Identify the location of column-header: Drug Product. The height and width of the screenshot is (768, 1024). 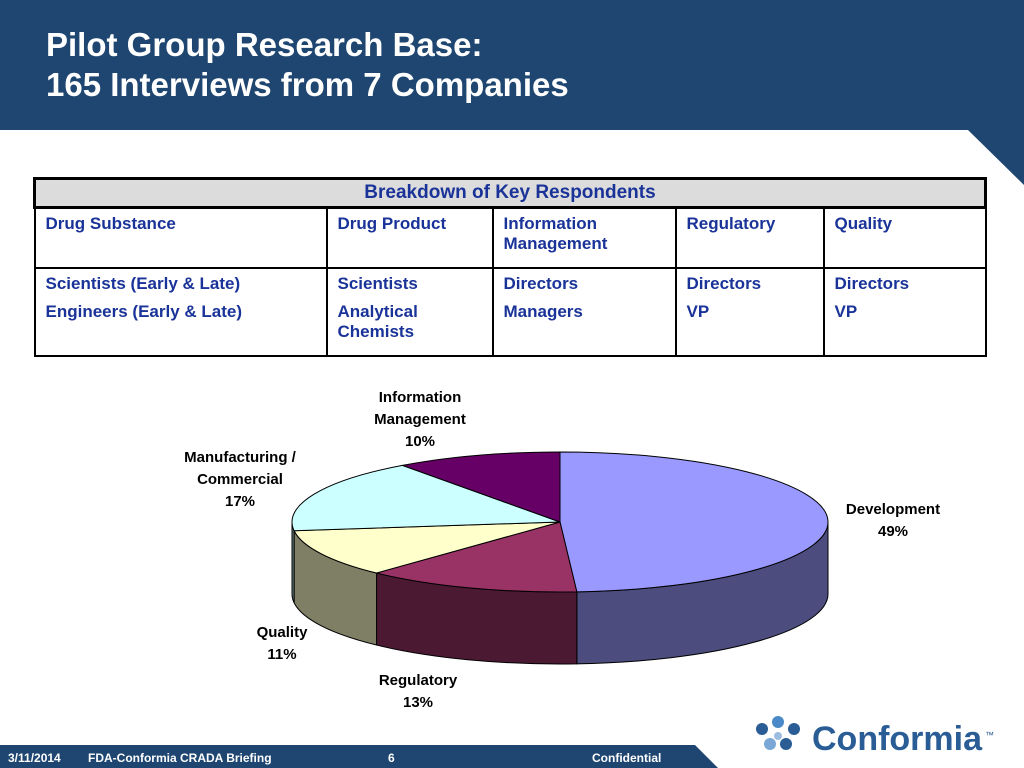
(409, 237).